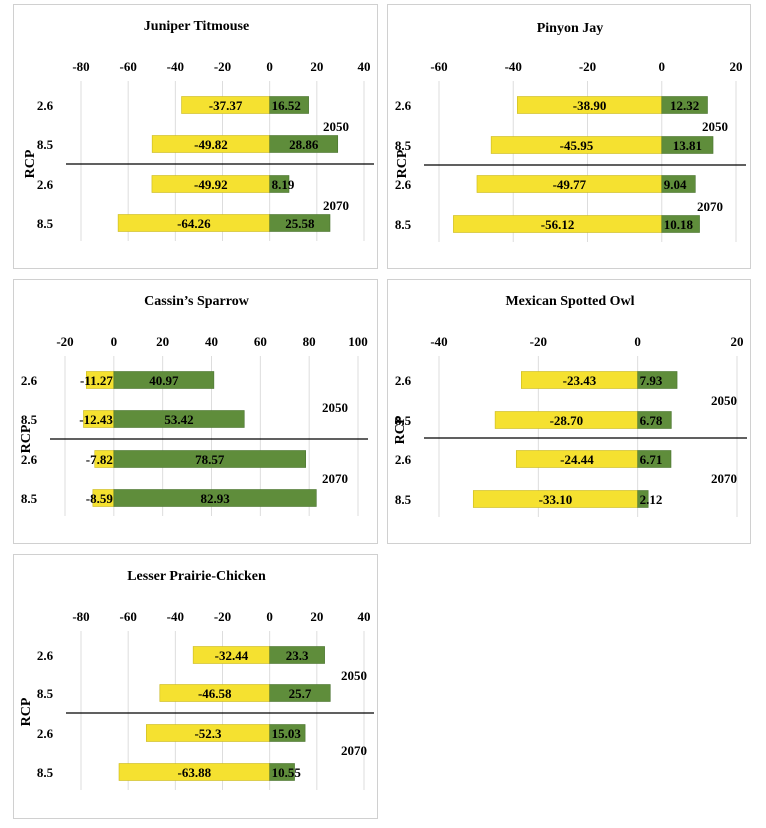  I want to click on data-label-positive: 2.12, so click(651, 499).